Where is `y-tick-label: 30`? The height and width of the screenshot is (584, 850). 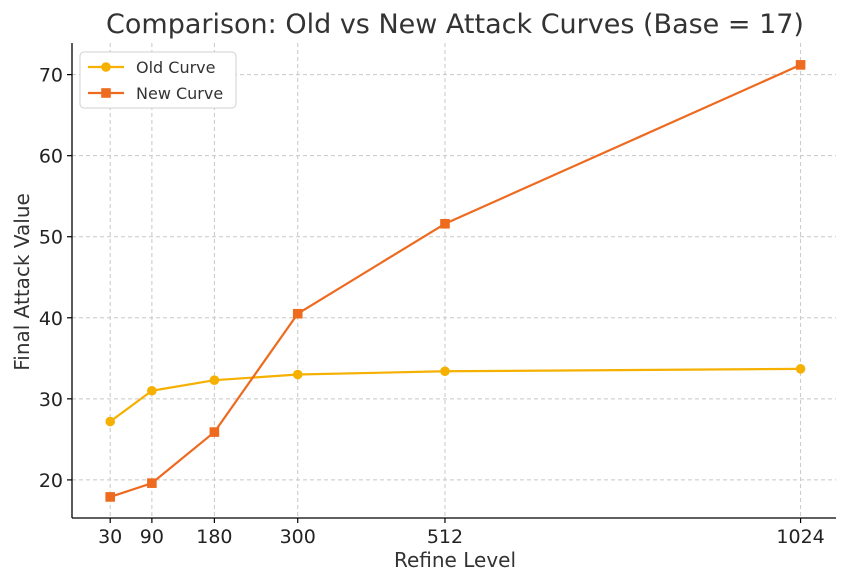 y-tick-label: 30 is located at coordinates (51, 400).